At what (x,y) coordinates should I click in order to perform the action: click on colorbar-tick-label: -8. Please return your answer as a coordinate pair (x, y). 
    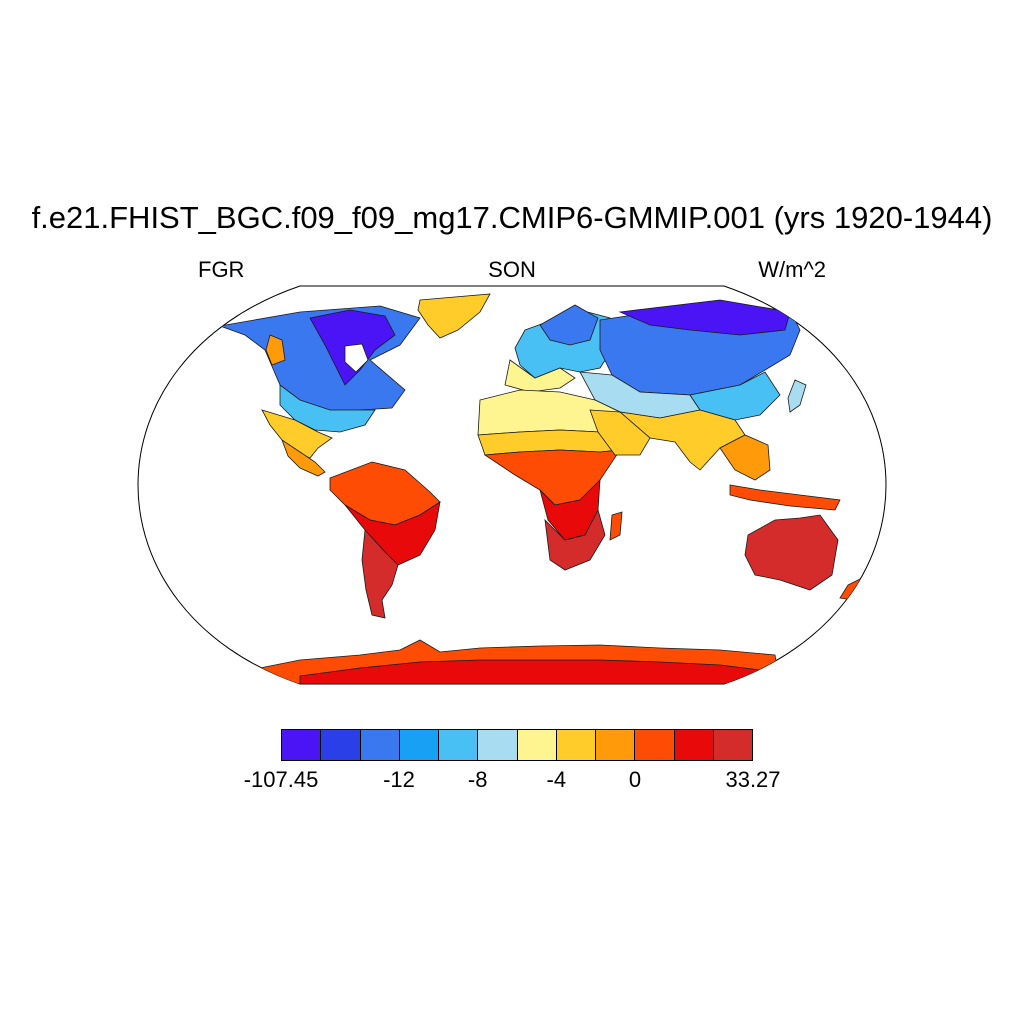
    Looking at the image, I should click on (477, 779).